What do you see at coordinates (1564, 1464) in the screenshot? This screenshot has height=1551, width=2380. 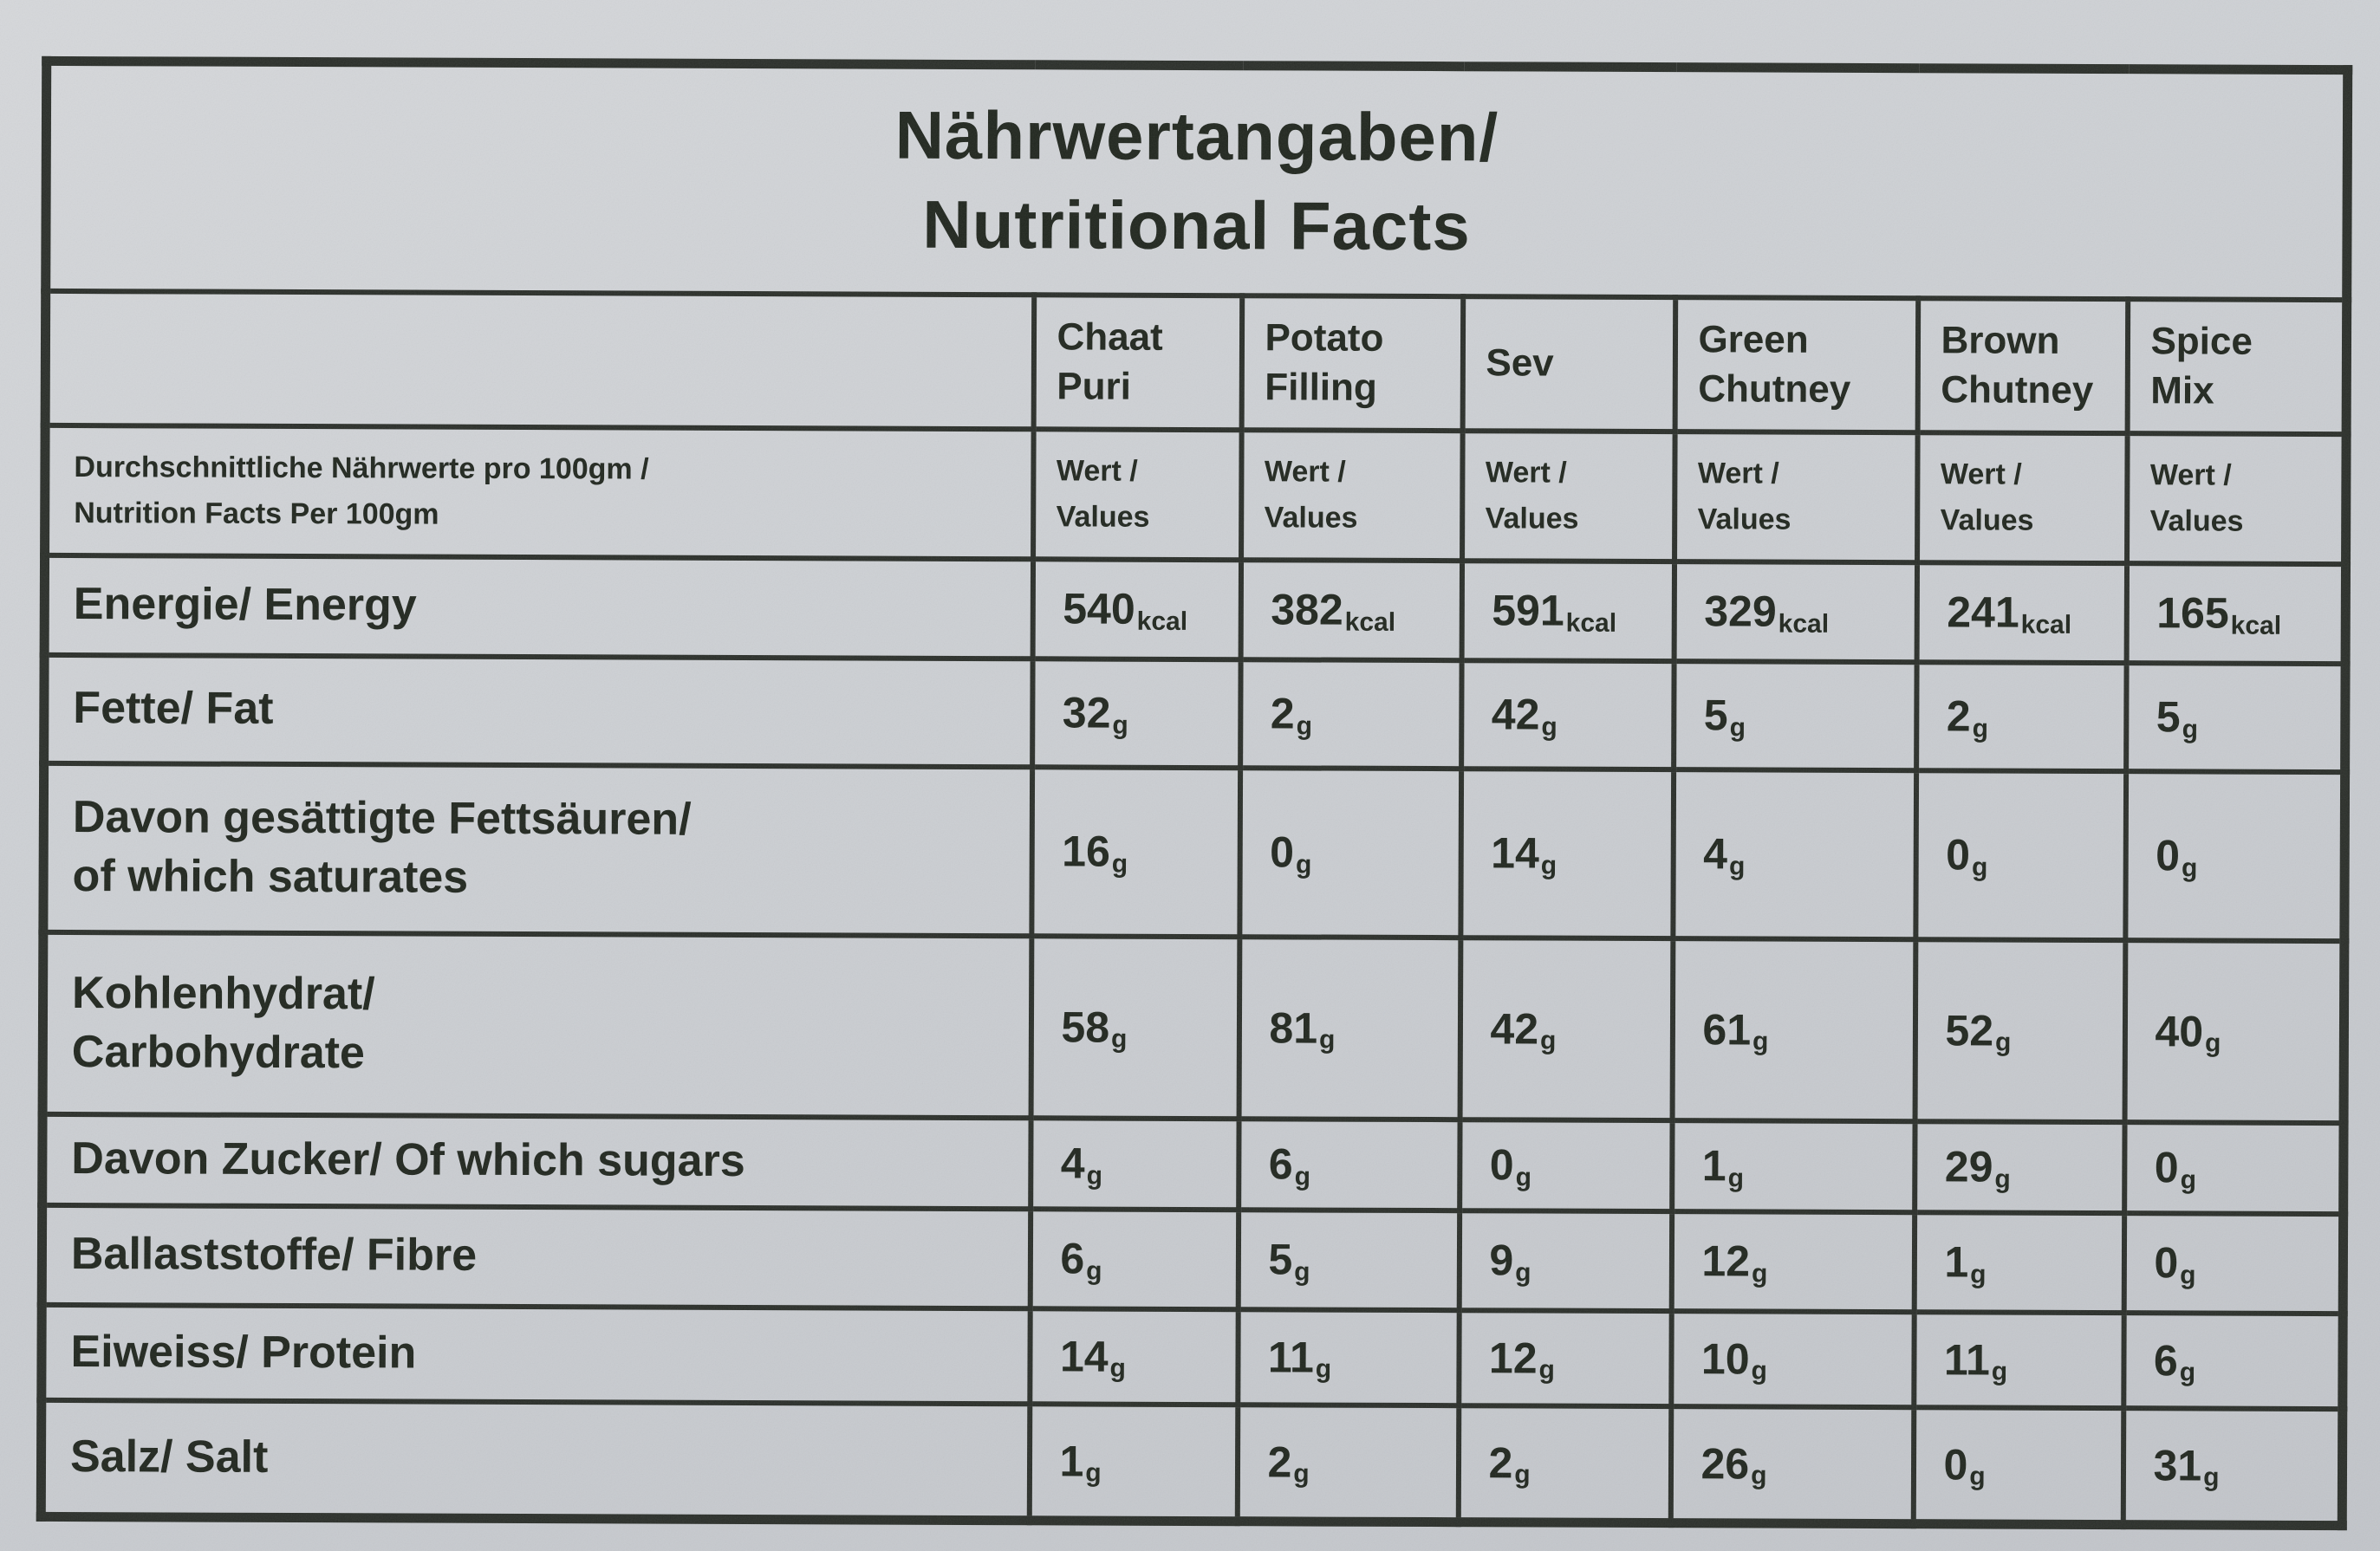 I see `value-salt-sev: 2g` at bounding box center [1564, 1464].